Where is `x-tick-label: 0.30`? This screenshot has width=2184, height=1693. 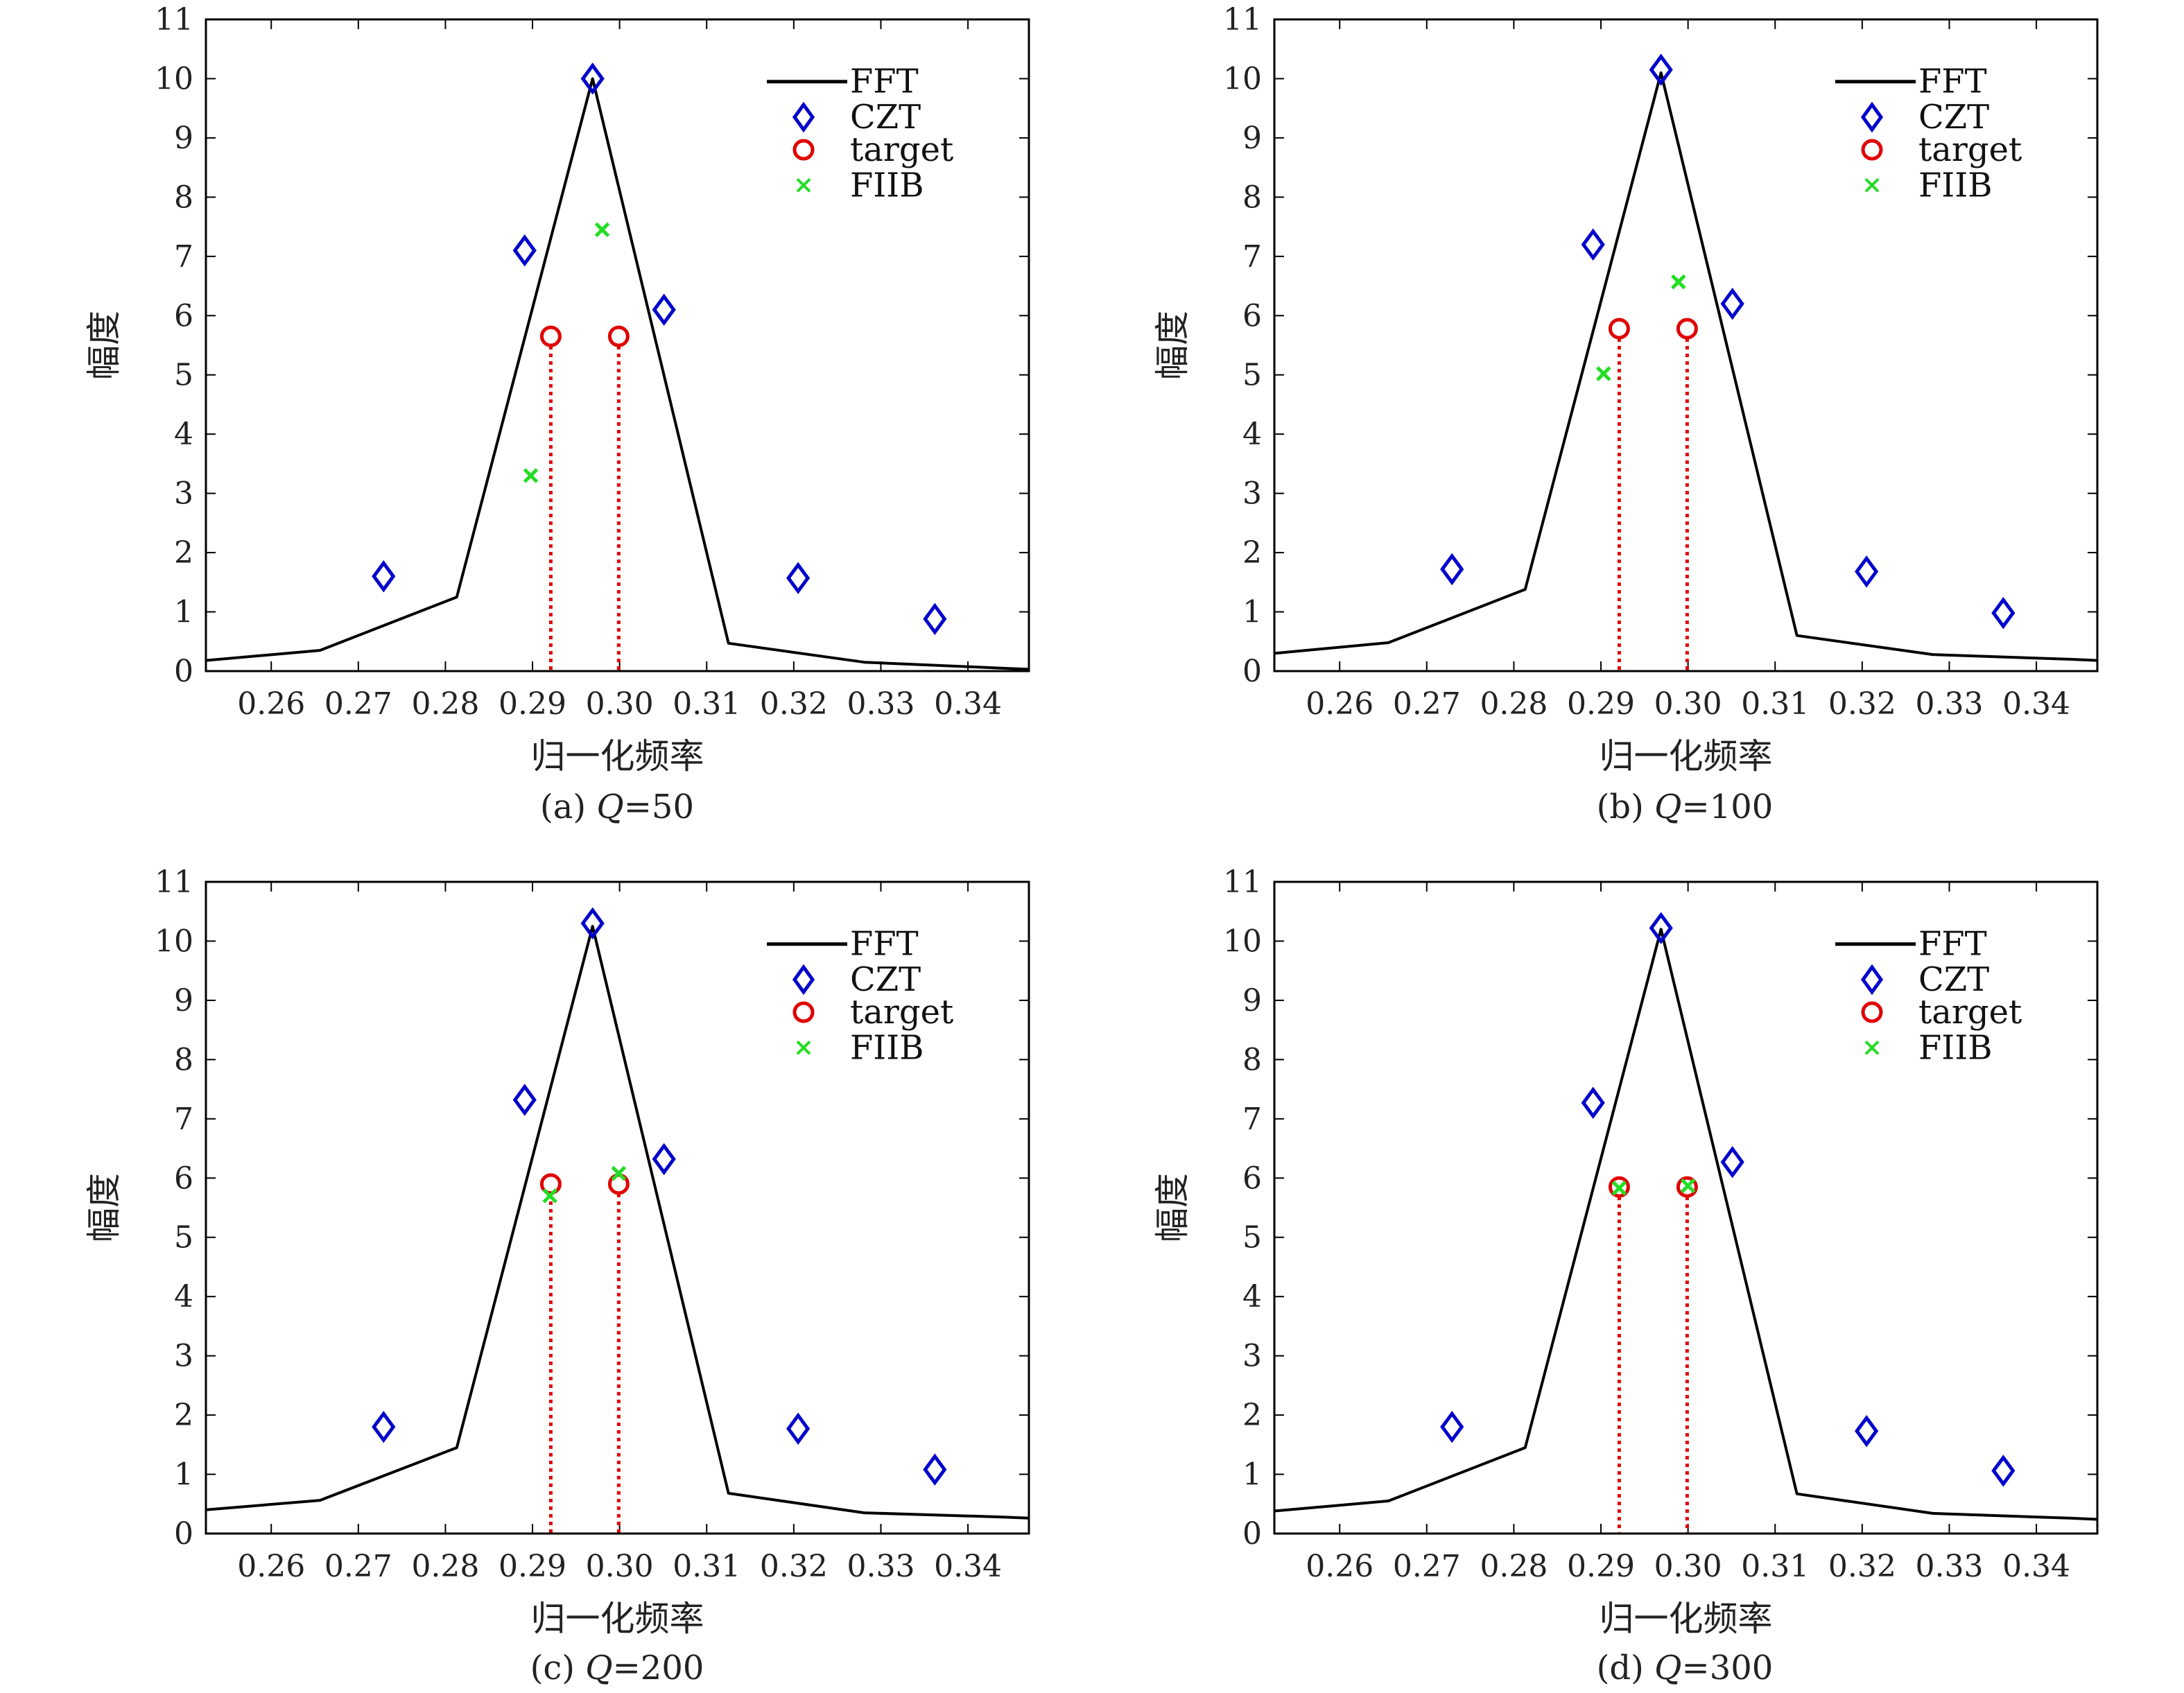 x-tick-label: 0.30 is located at coordinates (1688, 704).